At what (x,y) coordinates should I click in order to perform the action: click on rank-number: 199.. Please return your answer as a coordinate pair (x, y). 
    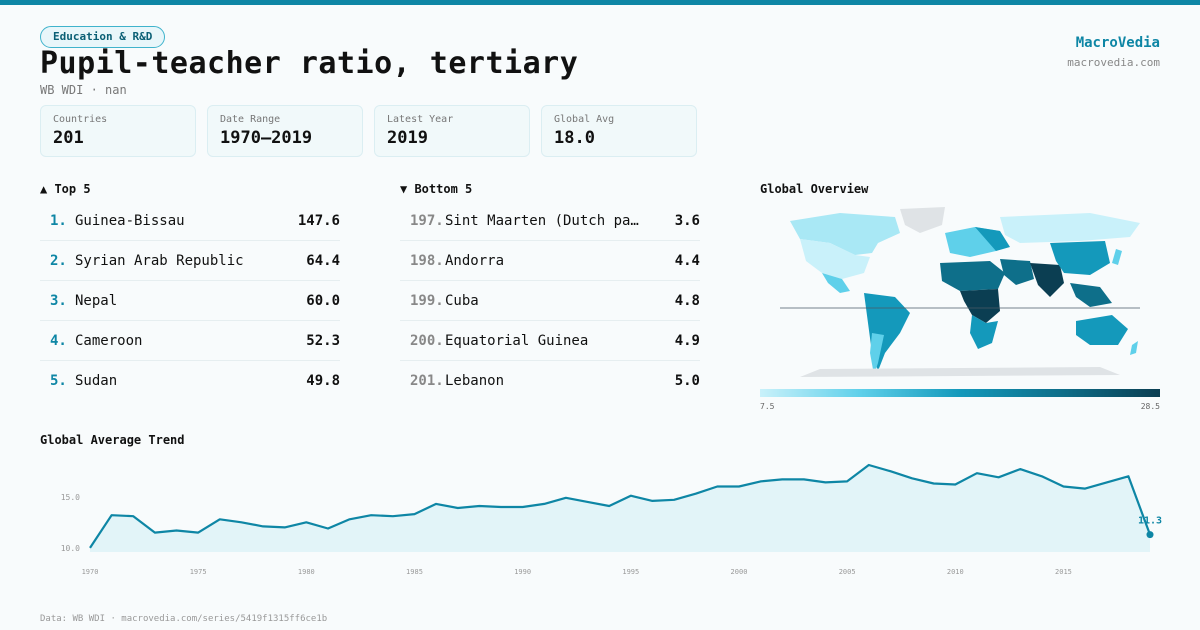
    Looking at the image, I should click on (427, 301).